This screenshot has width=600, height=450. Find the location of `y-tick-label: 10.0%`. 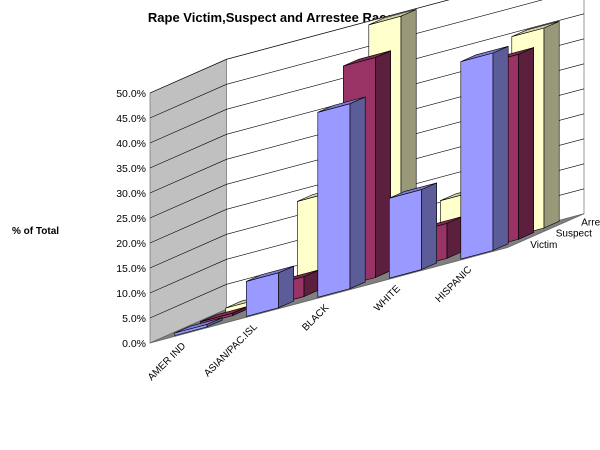

y-tick-label: 10.0% is located at coordinates (131, 294).